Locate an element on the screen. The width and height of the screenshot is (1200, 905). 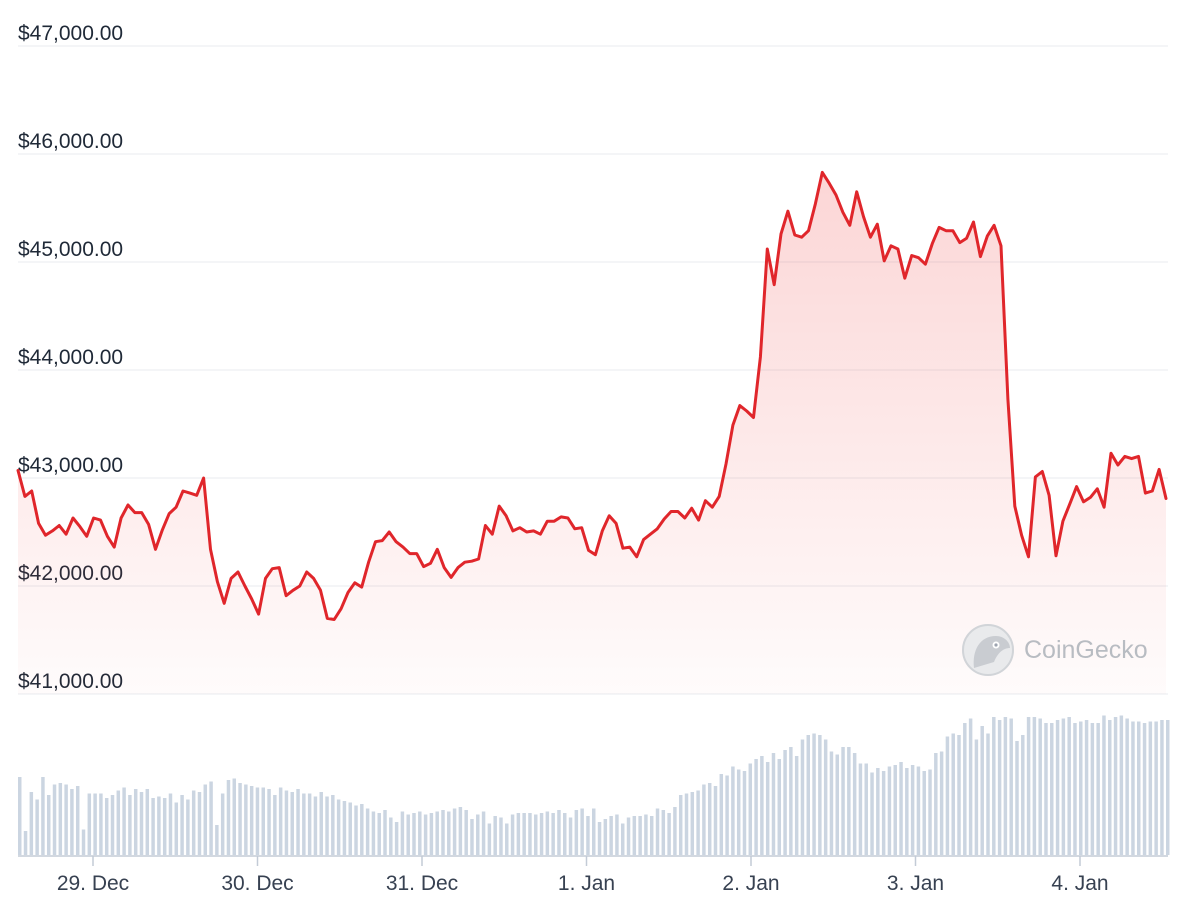
x-tick-label: 3. Jan is located at coordinates (915, 883).